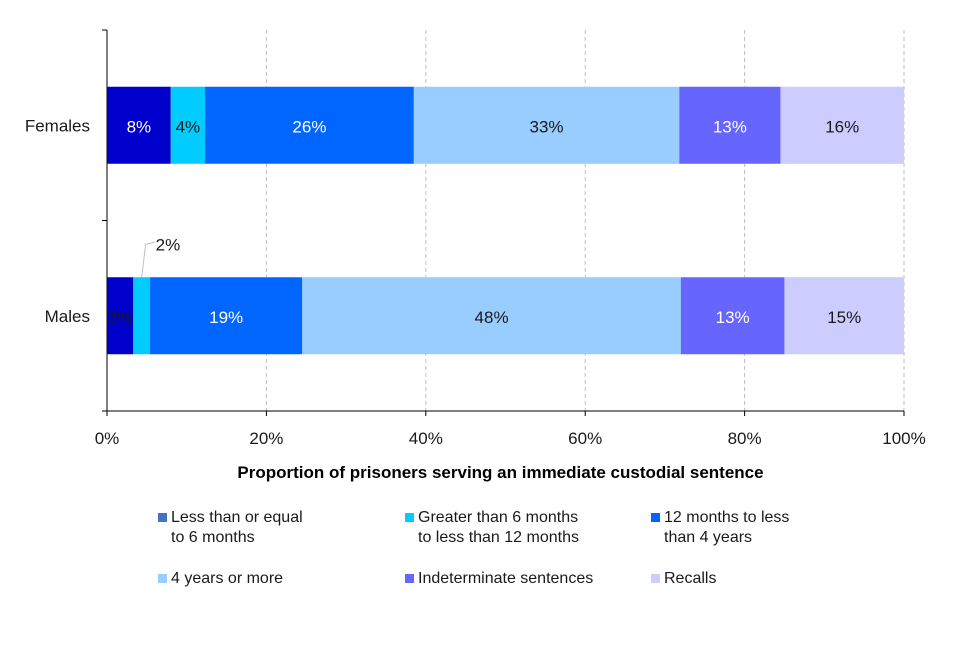  I want to click on data-label: 2%, so click(168, 244).